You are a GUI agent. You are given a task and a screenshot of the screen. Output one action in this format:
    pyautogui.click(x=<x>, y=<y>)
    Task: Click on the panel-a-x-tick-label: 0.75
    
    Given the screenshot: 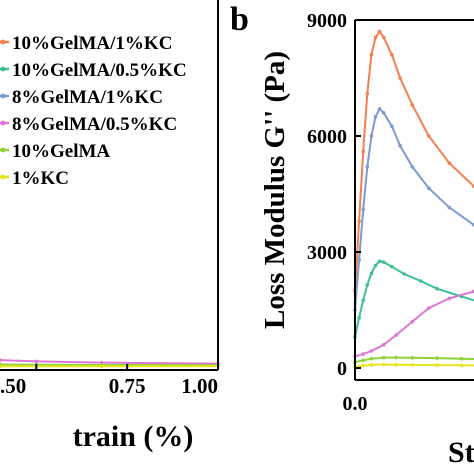 What is the action you would take?
    pyautogui.click(x=127, y=386)
    